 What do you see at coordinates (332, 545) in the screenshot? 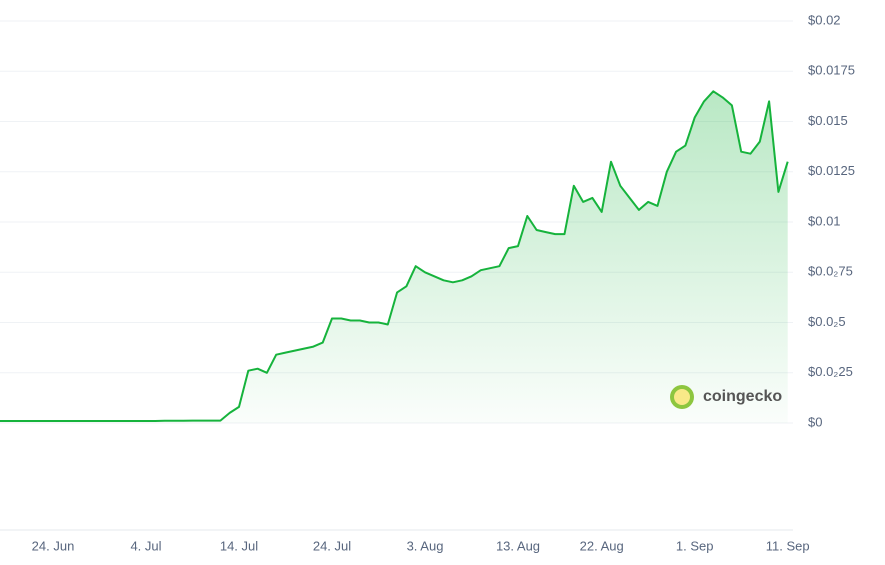
I see `x-tick-label: 24. Jul` at bounding box center [332, 545].